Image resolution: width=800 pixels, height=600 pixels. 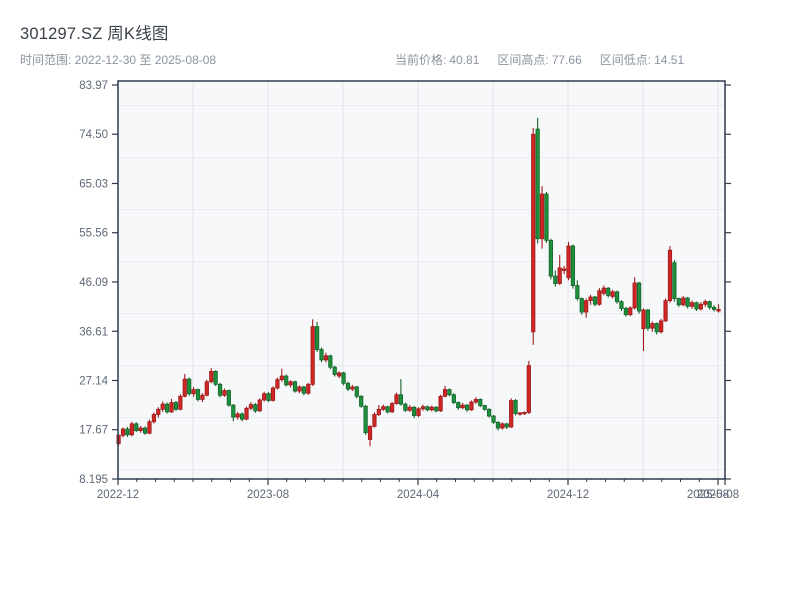 I want to click on page-title: 301297.SZ 周K线图, so click(x=94, y=34).